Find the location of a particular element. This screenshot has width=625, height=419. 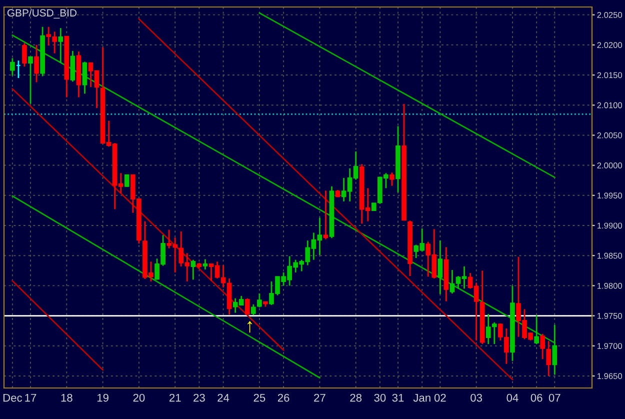

x-tick-label: Dec is located at coordinates (12, 398).